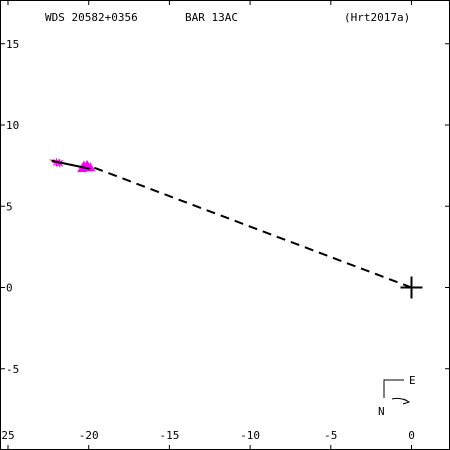  Describe the element at coordinates (381, 411) in the screenshot. I see `compass-north-label: N` at that location.